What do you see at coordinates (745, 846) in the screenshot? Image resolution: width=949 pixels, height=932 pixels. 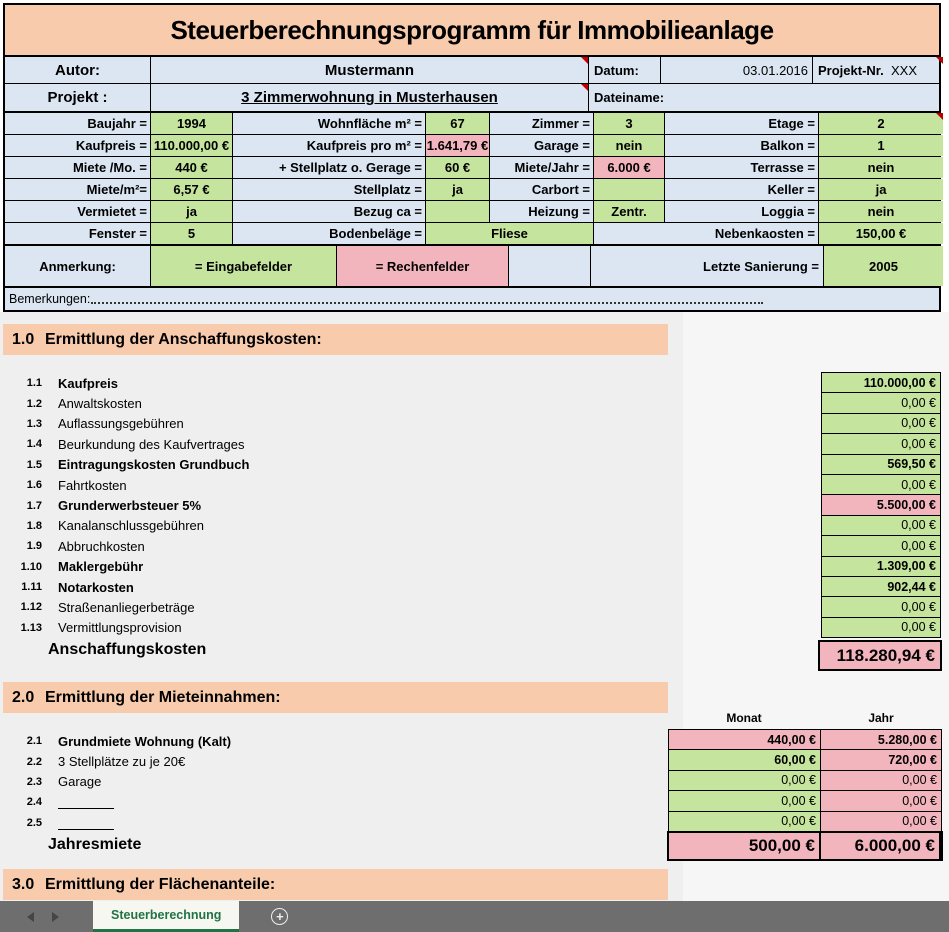 I see `jahresmiete-monat: 500,00 €` at bounding box center [745, 846].